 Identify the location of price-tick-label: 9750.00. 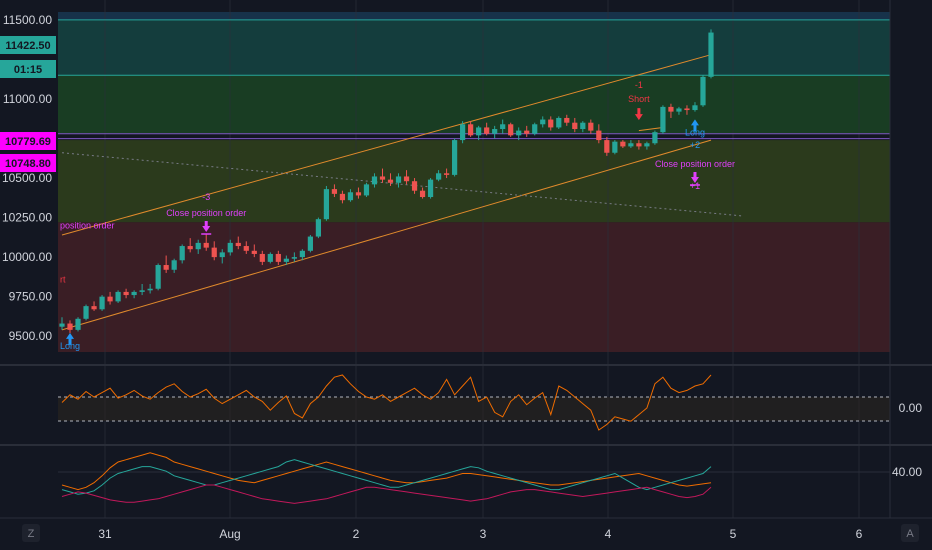
(31, 297).